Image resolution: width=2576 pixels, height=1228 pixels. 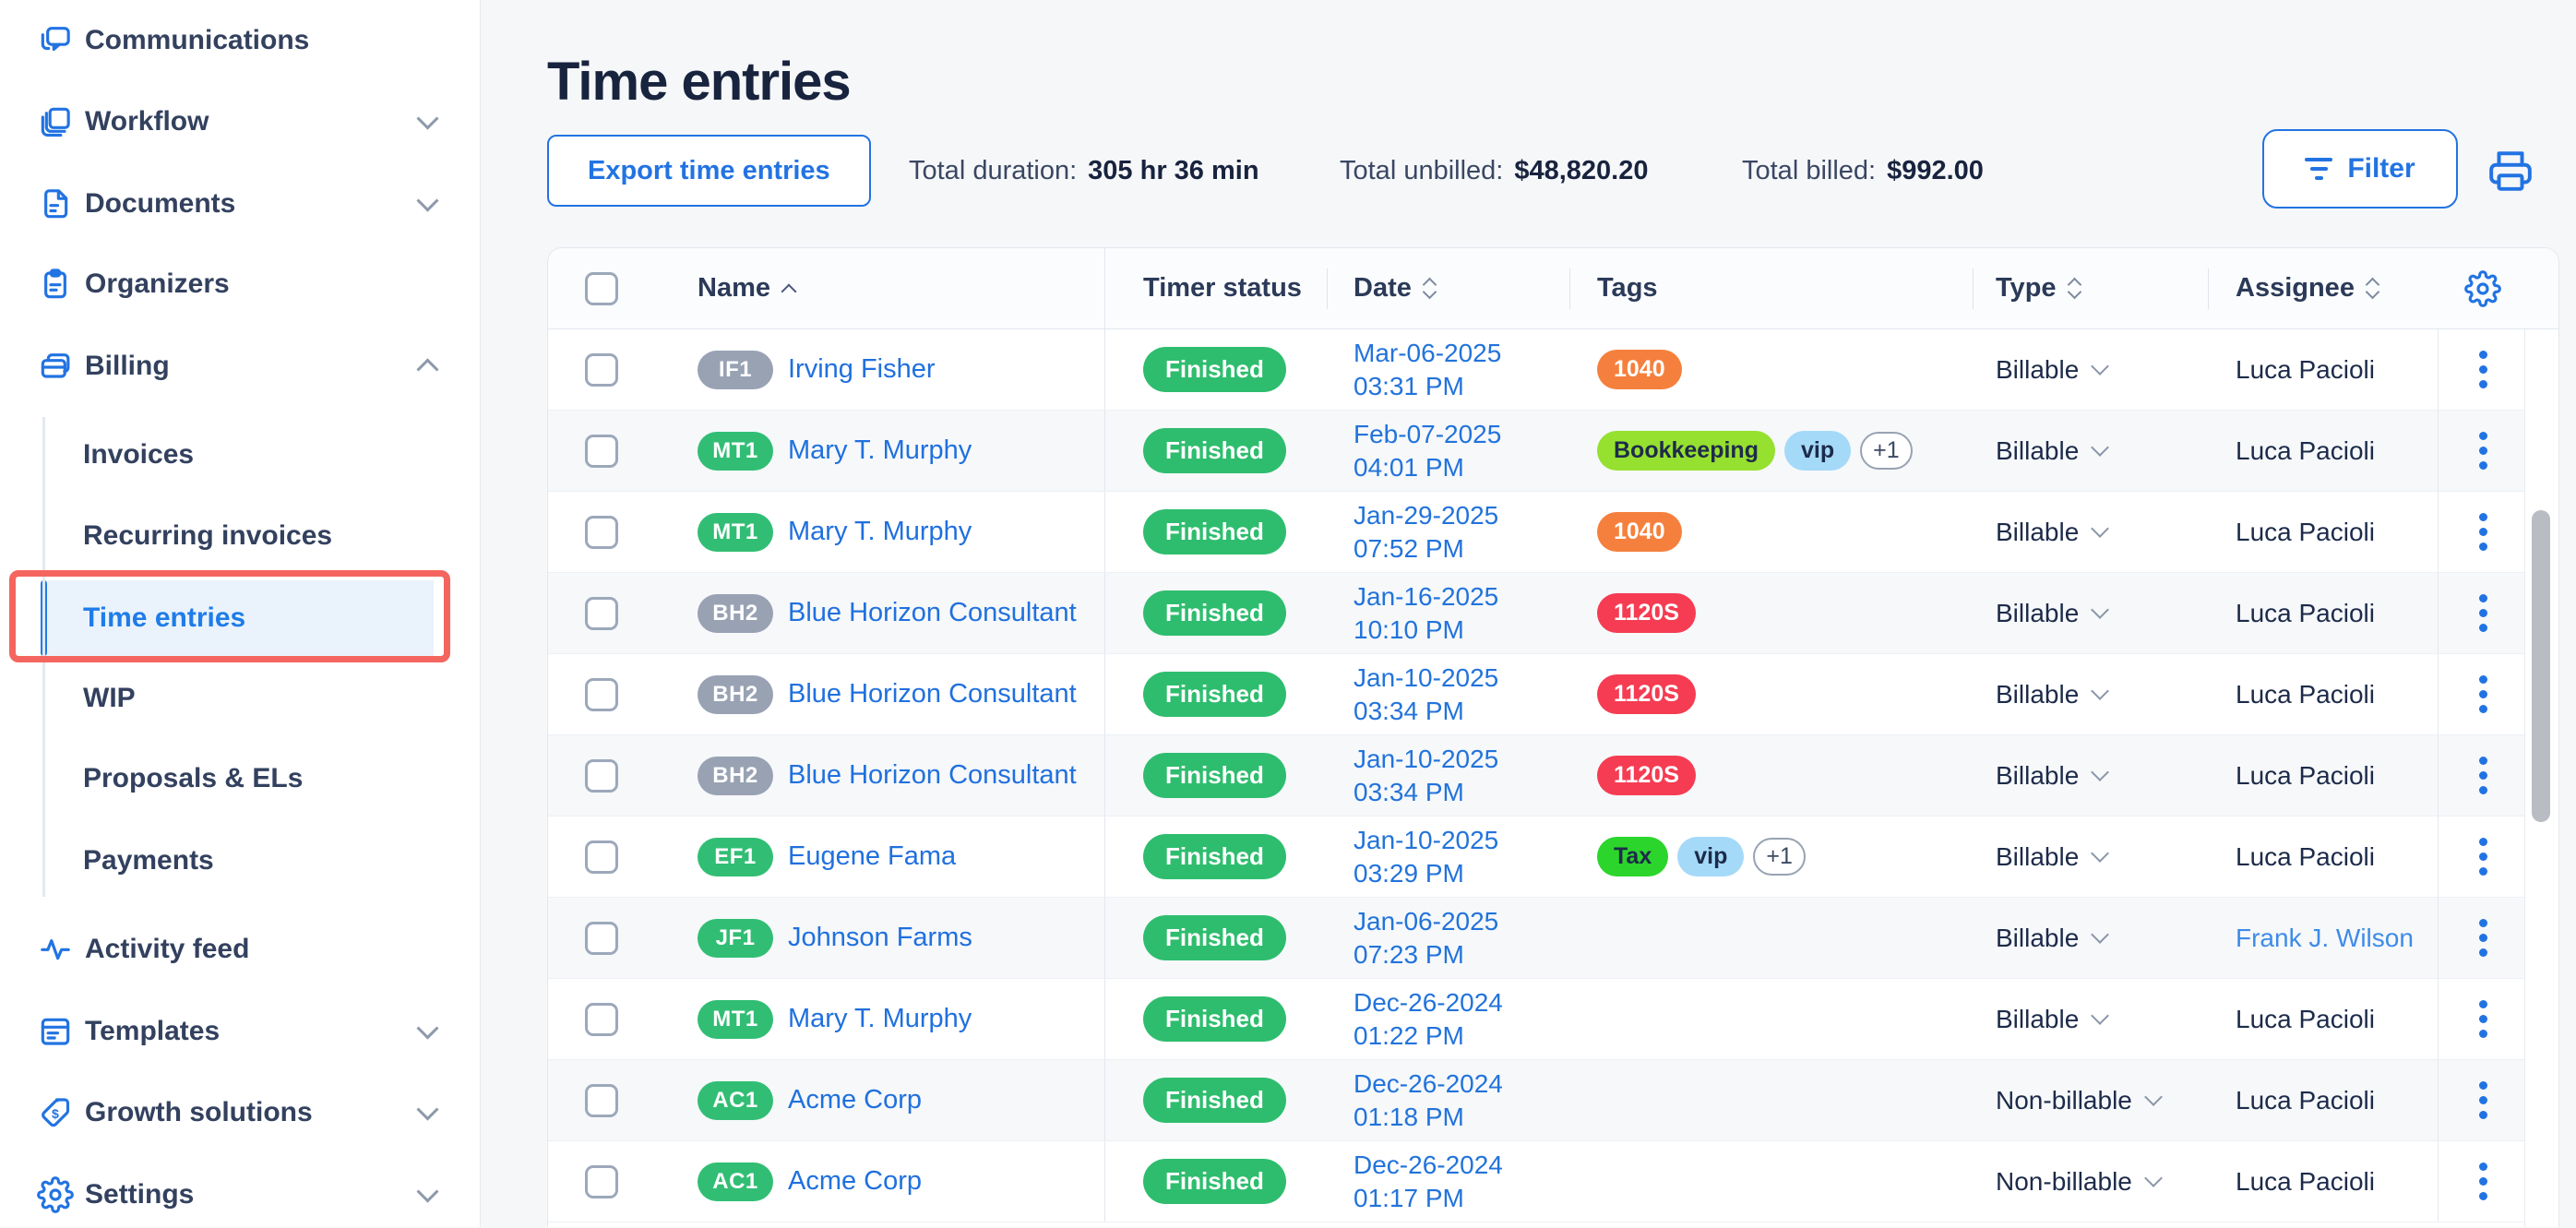 I want to click on sidebar-subitem-label: Recurring invoices, so click(x=208, y=535).